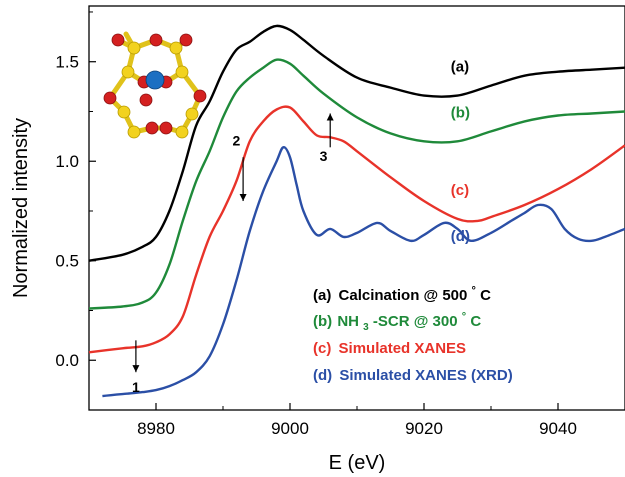 This screenshot has width=625, height=477. What do you see at coordinates (424, 428) in the screenshot?
I see `x-tick-label: 9020` at bounding box center [424, 428].